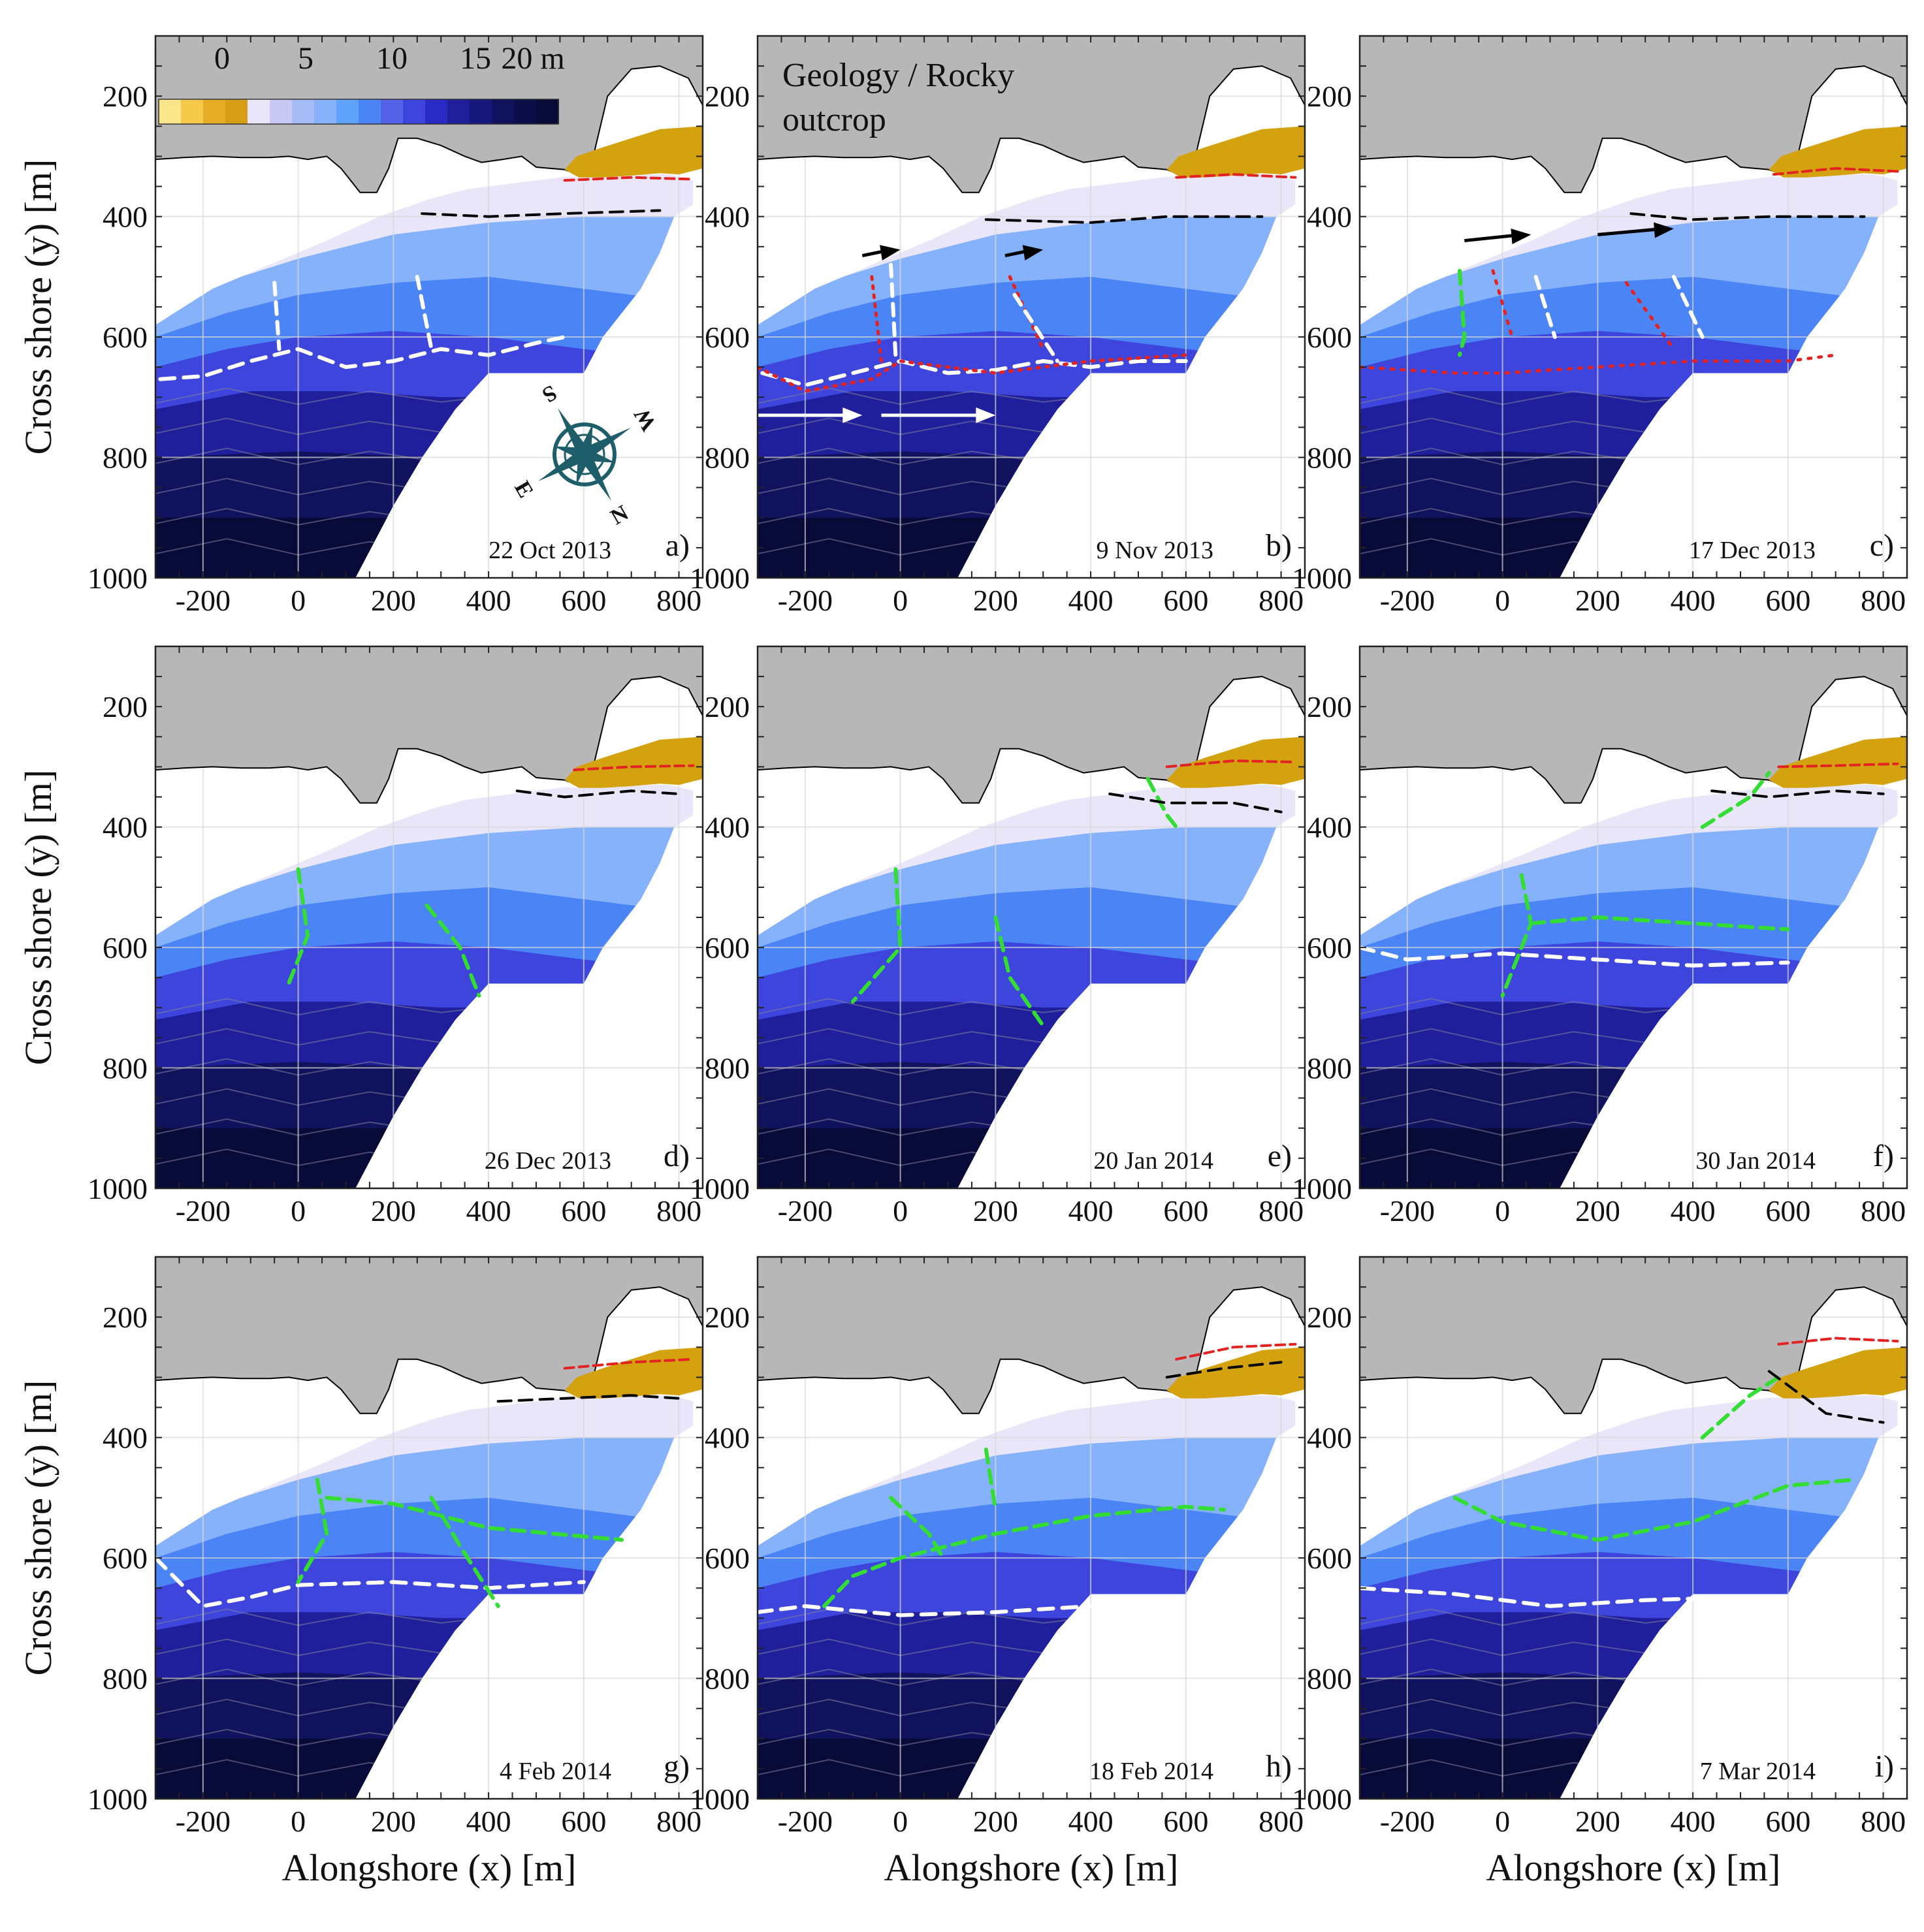  What do you see at coordinates (1280, 1156) in the screenshot?
I see `panel-letter: e)` at bounding box center [1280, 1156].